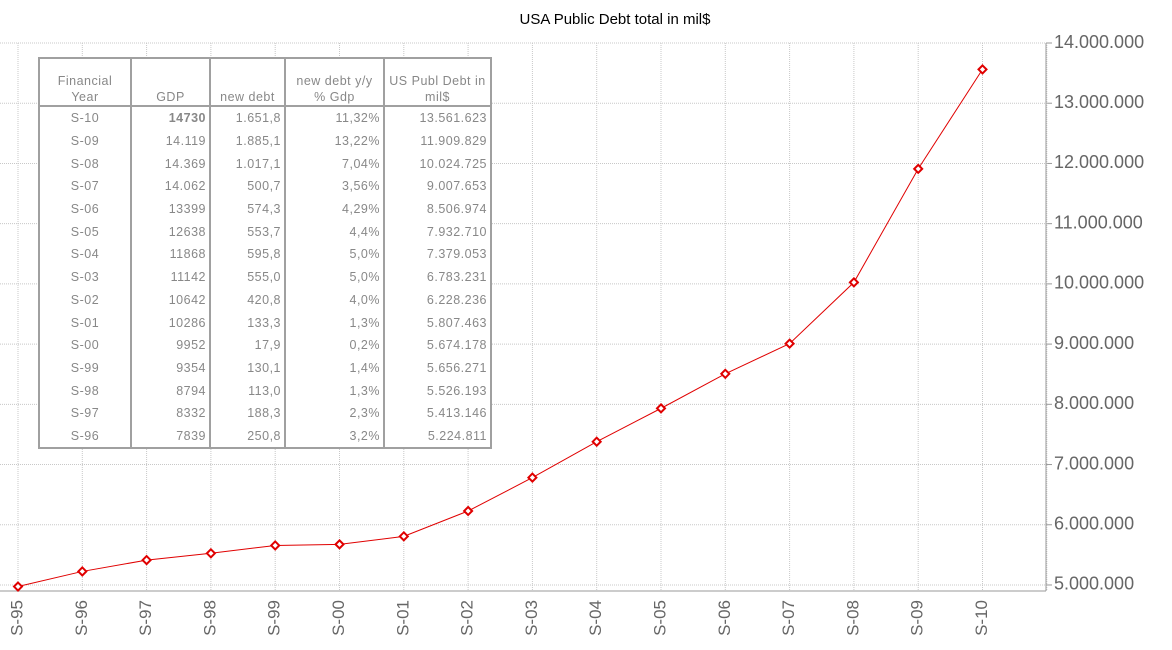 This screenshot has width=1172, height=650. Describe the element at coordinates (84, 164) in the screenshot. I see `table-cell: S-08` at that location.